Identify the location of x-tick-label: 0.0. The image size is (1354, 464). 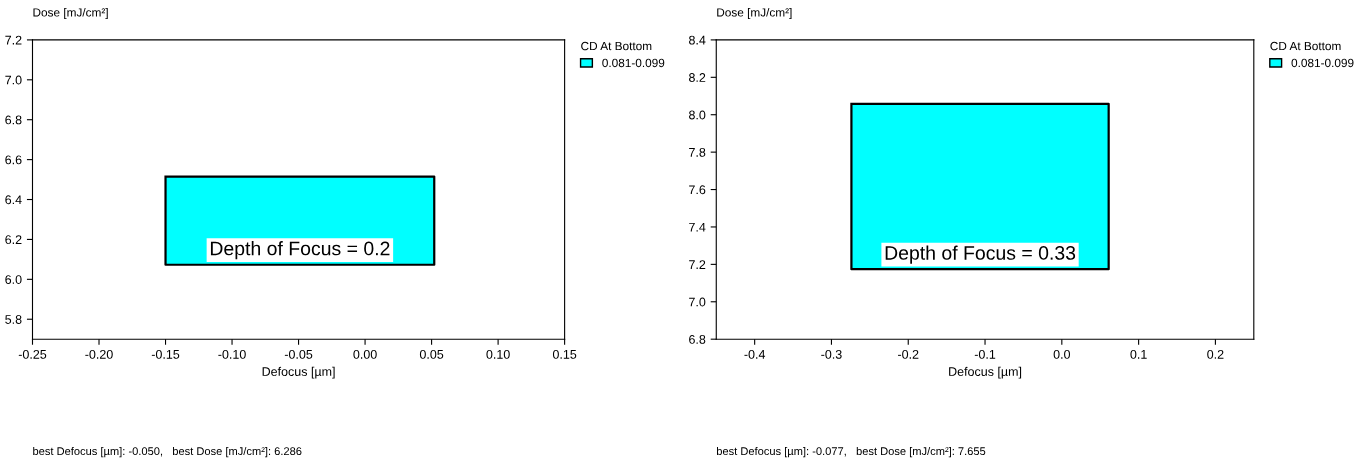
(1062, 354).